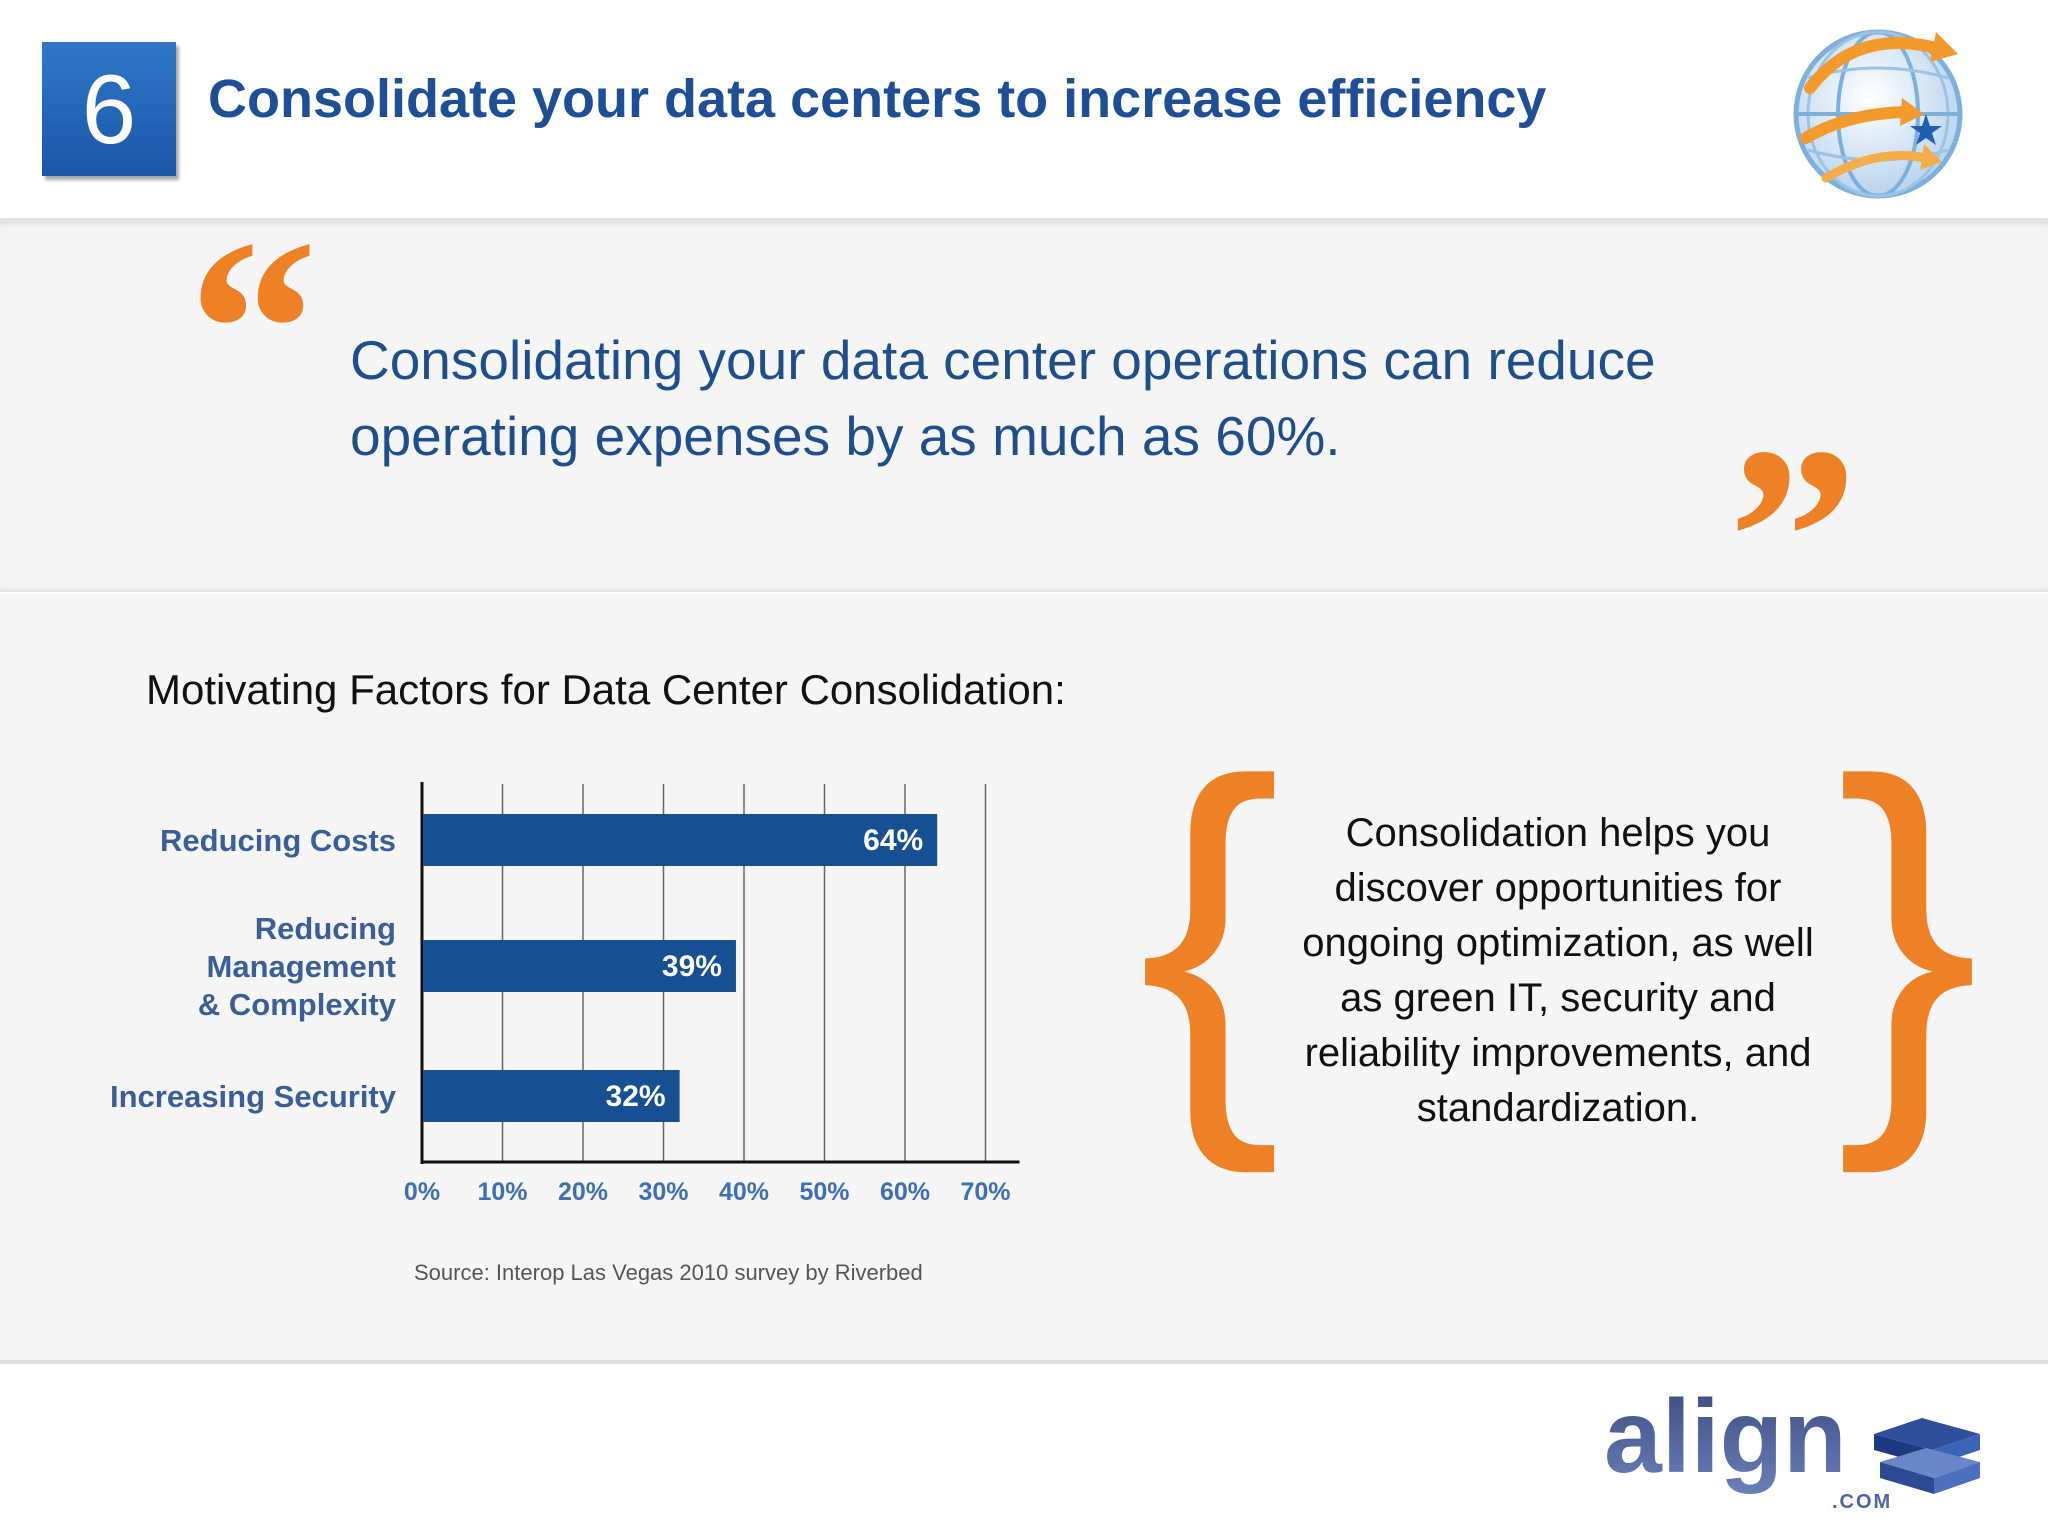  I want to click on category-label: Management, so click(301, 966).